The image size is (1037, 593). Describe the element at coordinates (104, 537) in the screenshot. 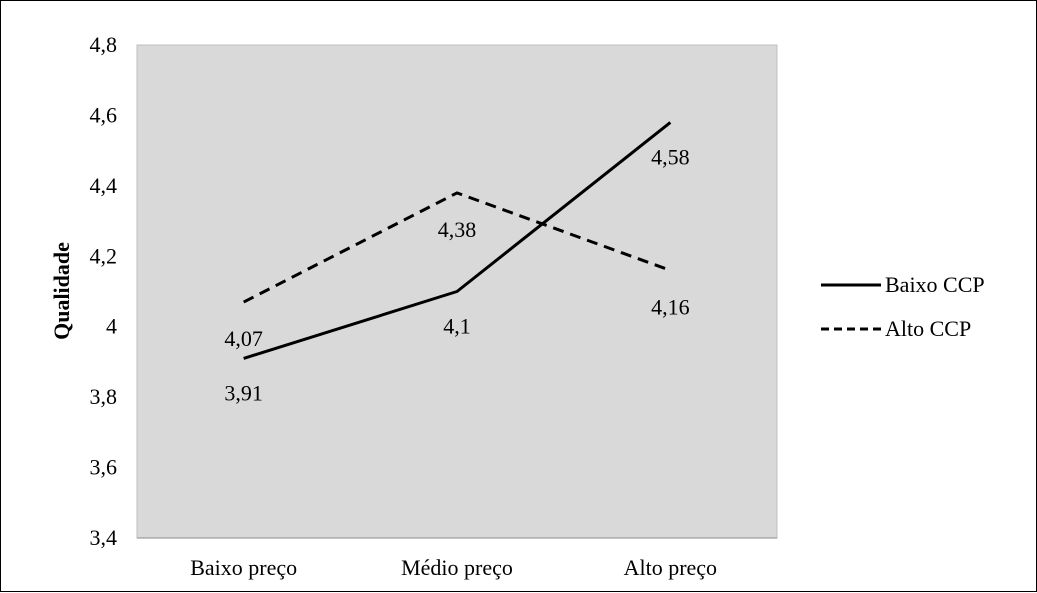

I see `y-tick-label: 3,4` at that location.